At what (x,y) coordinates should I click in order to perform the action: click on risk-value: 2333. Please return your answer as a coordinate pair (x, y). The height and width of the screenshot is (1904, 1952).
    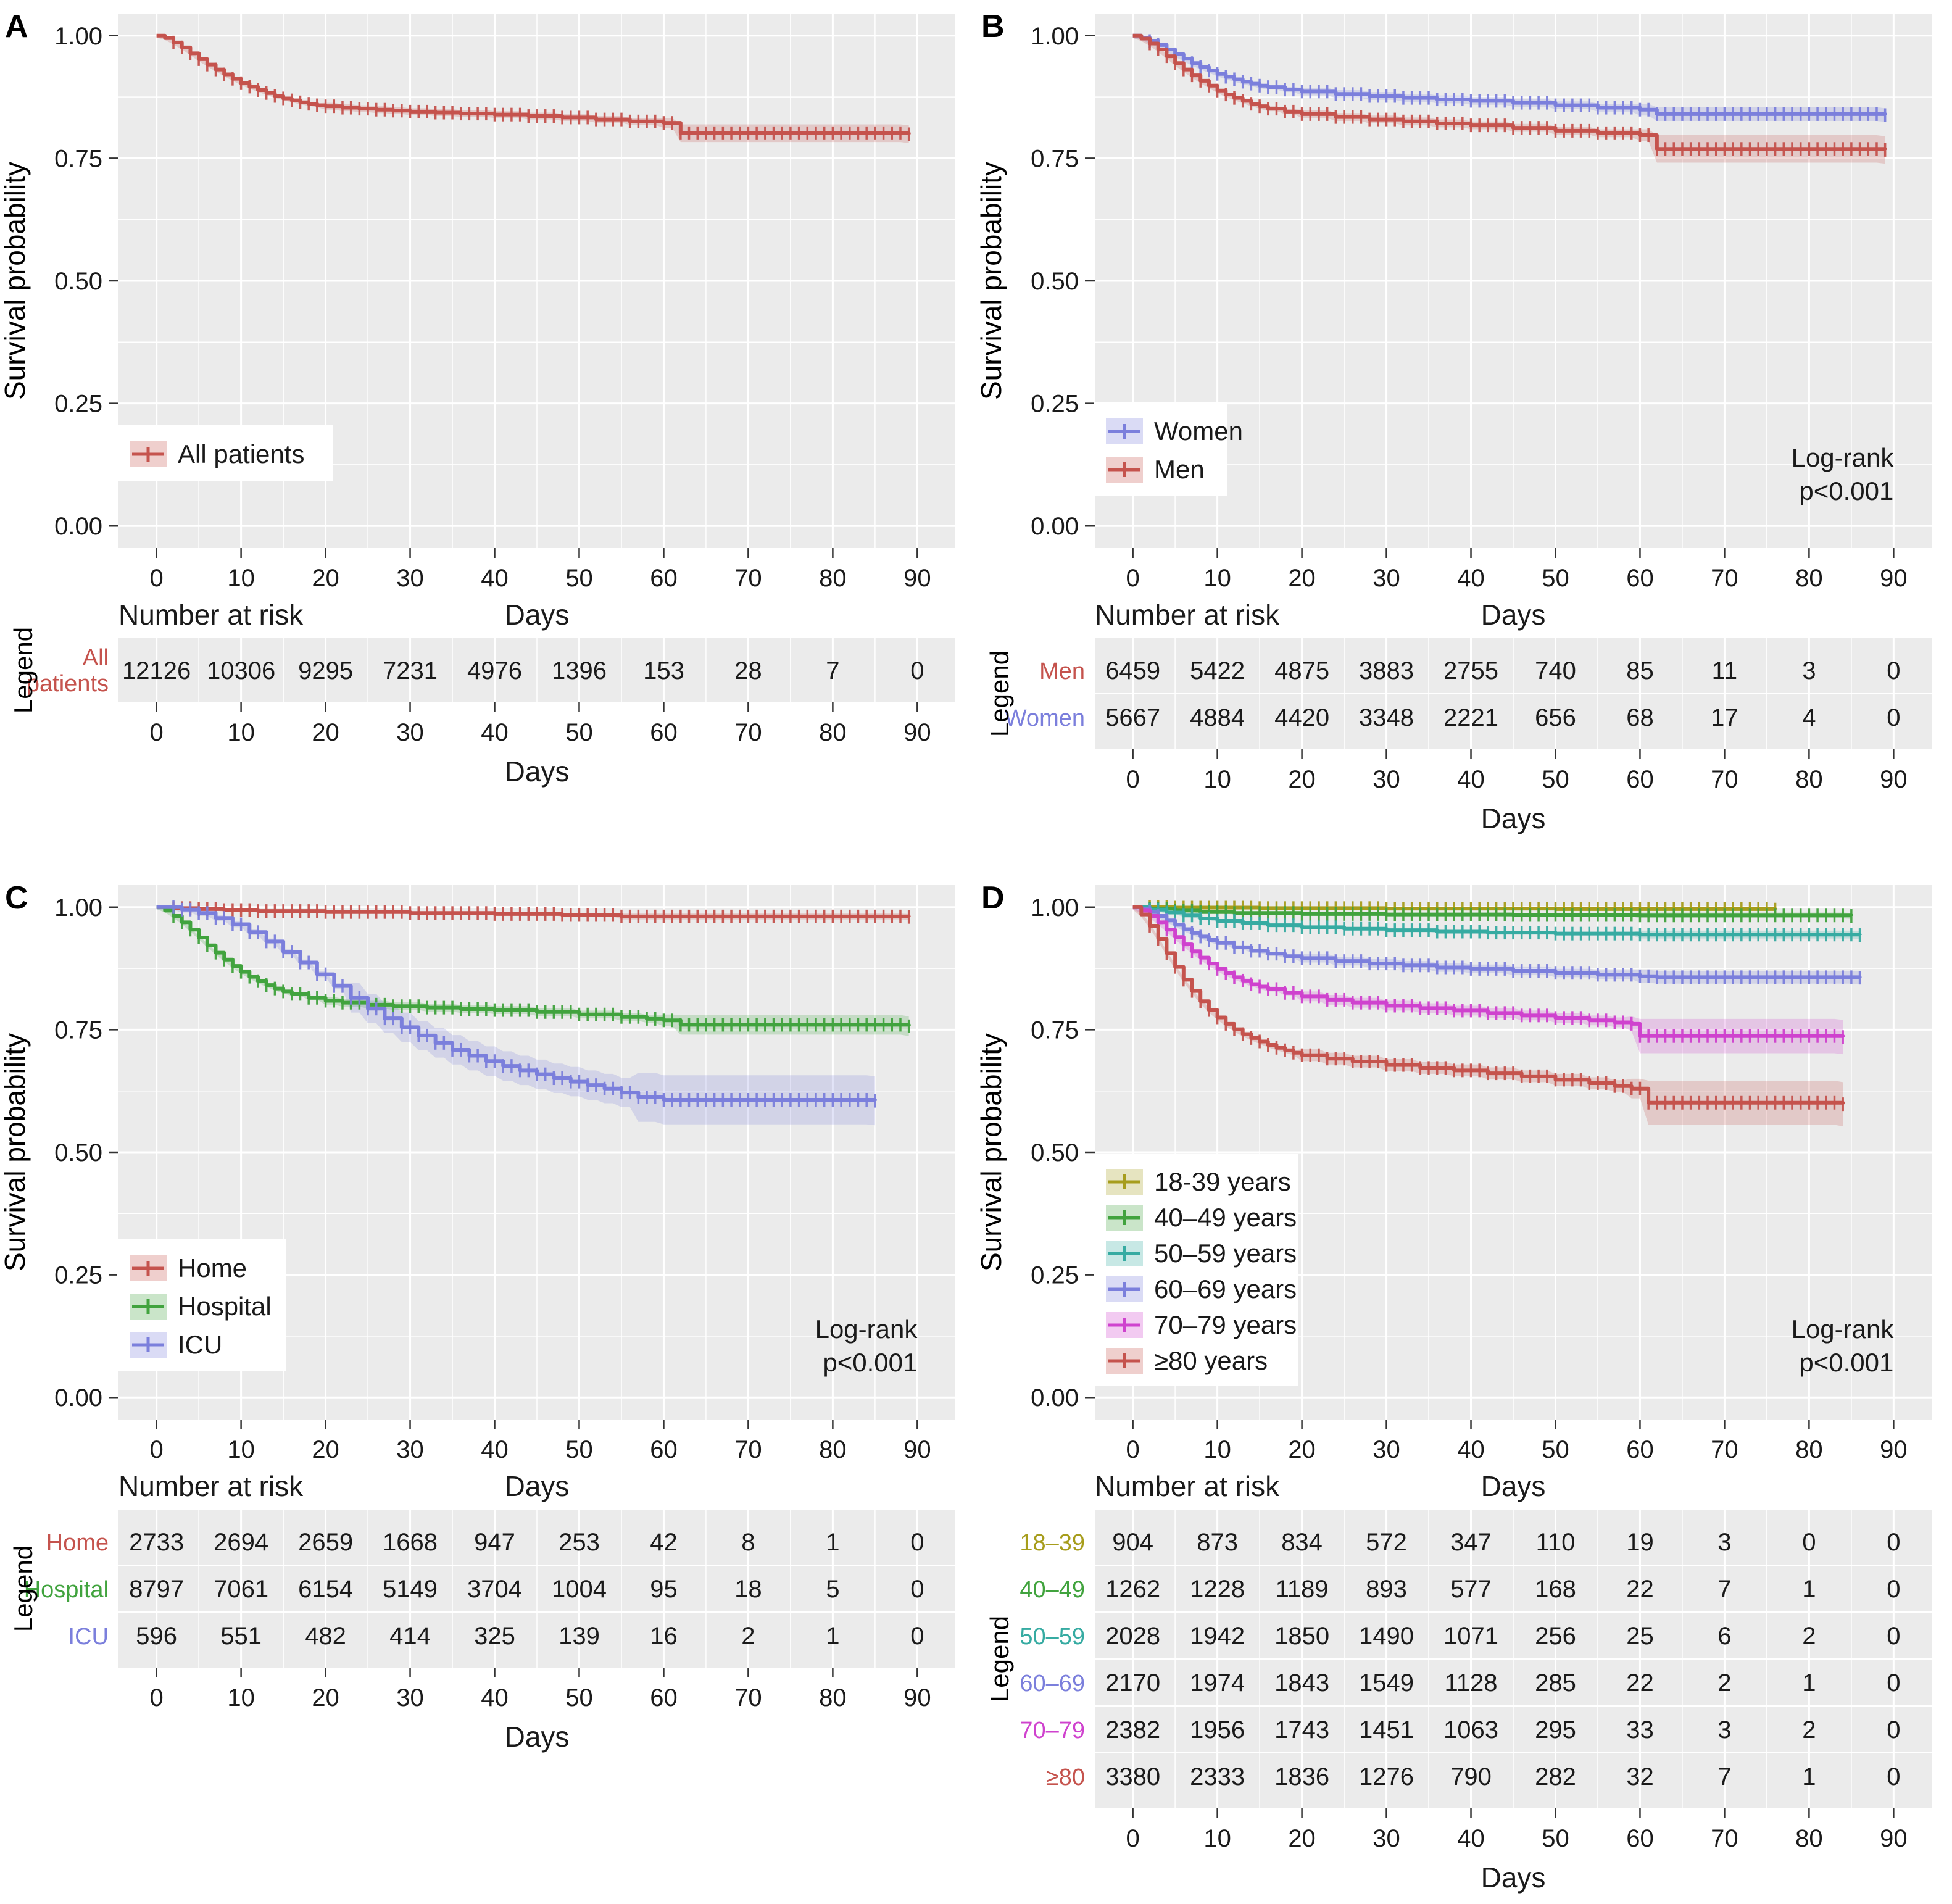
    Looking at the image, I should click on (1217, 1776).